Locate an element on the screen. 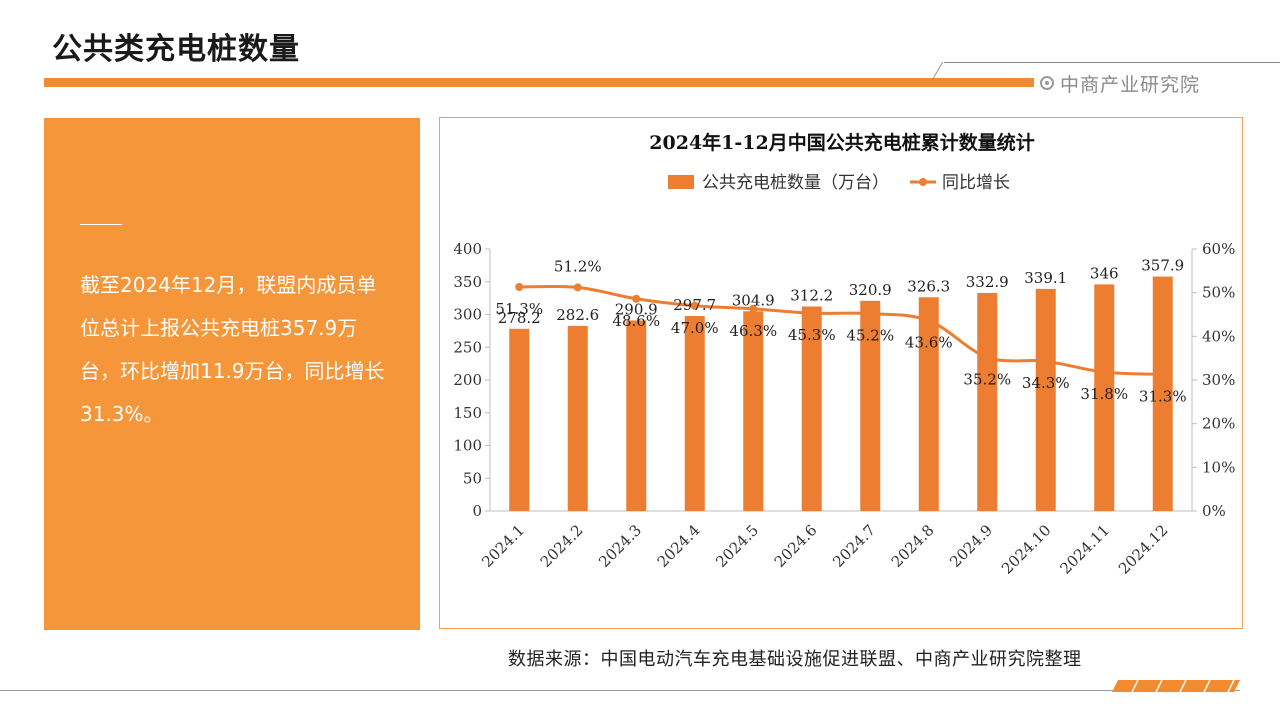 The height and width of the screenshot is (720, 1280). x-tick-label: 2024.1 is located at coordinates (503, 546).